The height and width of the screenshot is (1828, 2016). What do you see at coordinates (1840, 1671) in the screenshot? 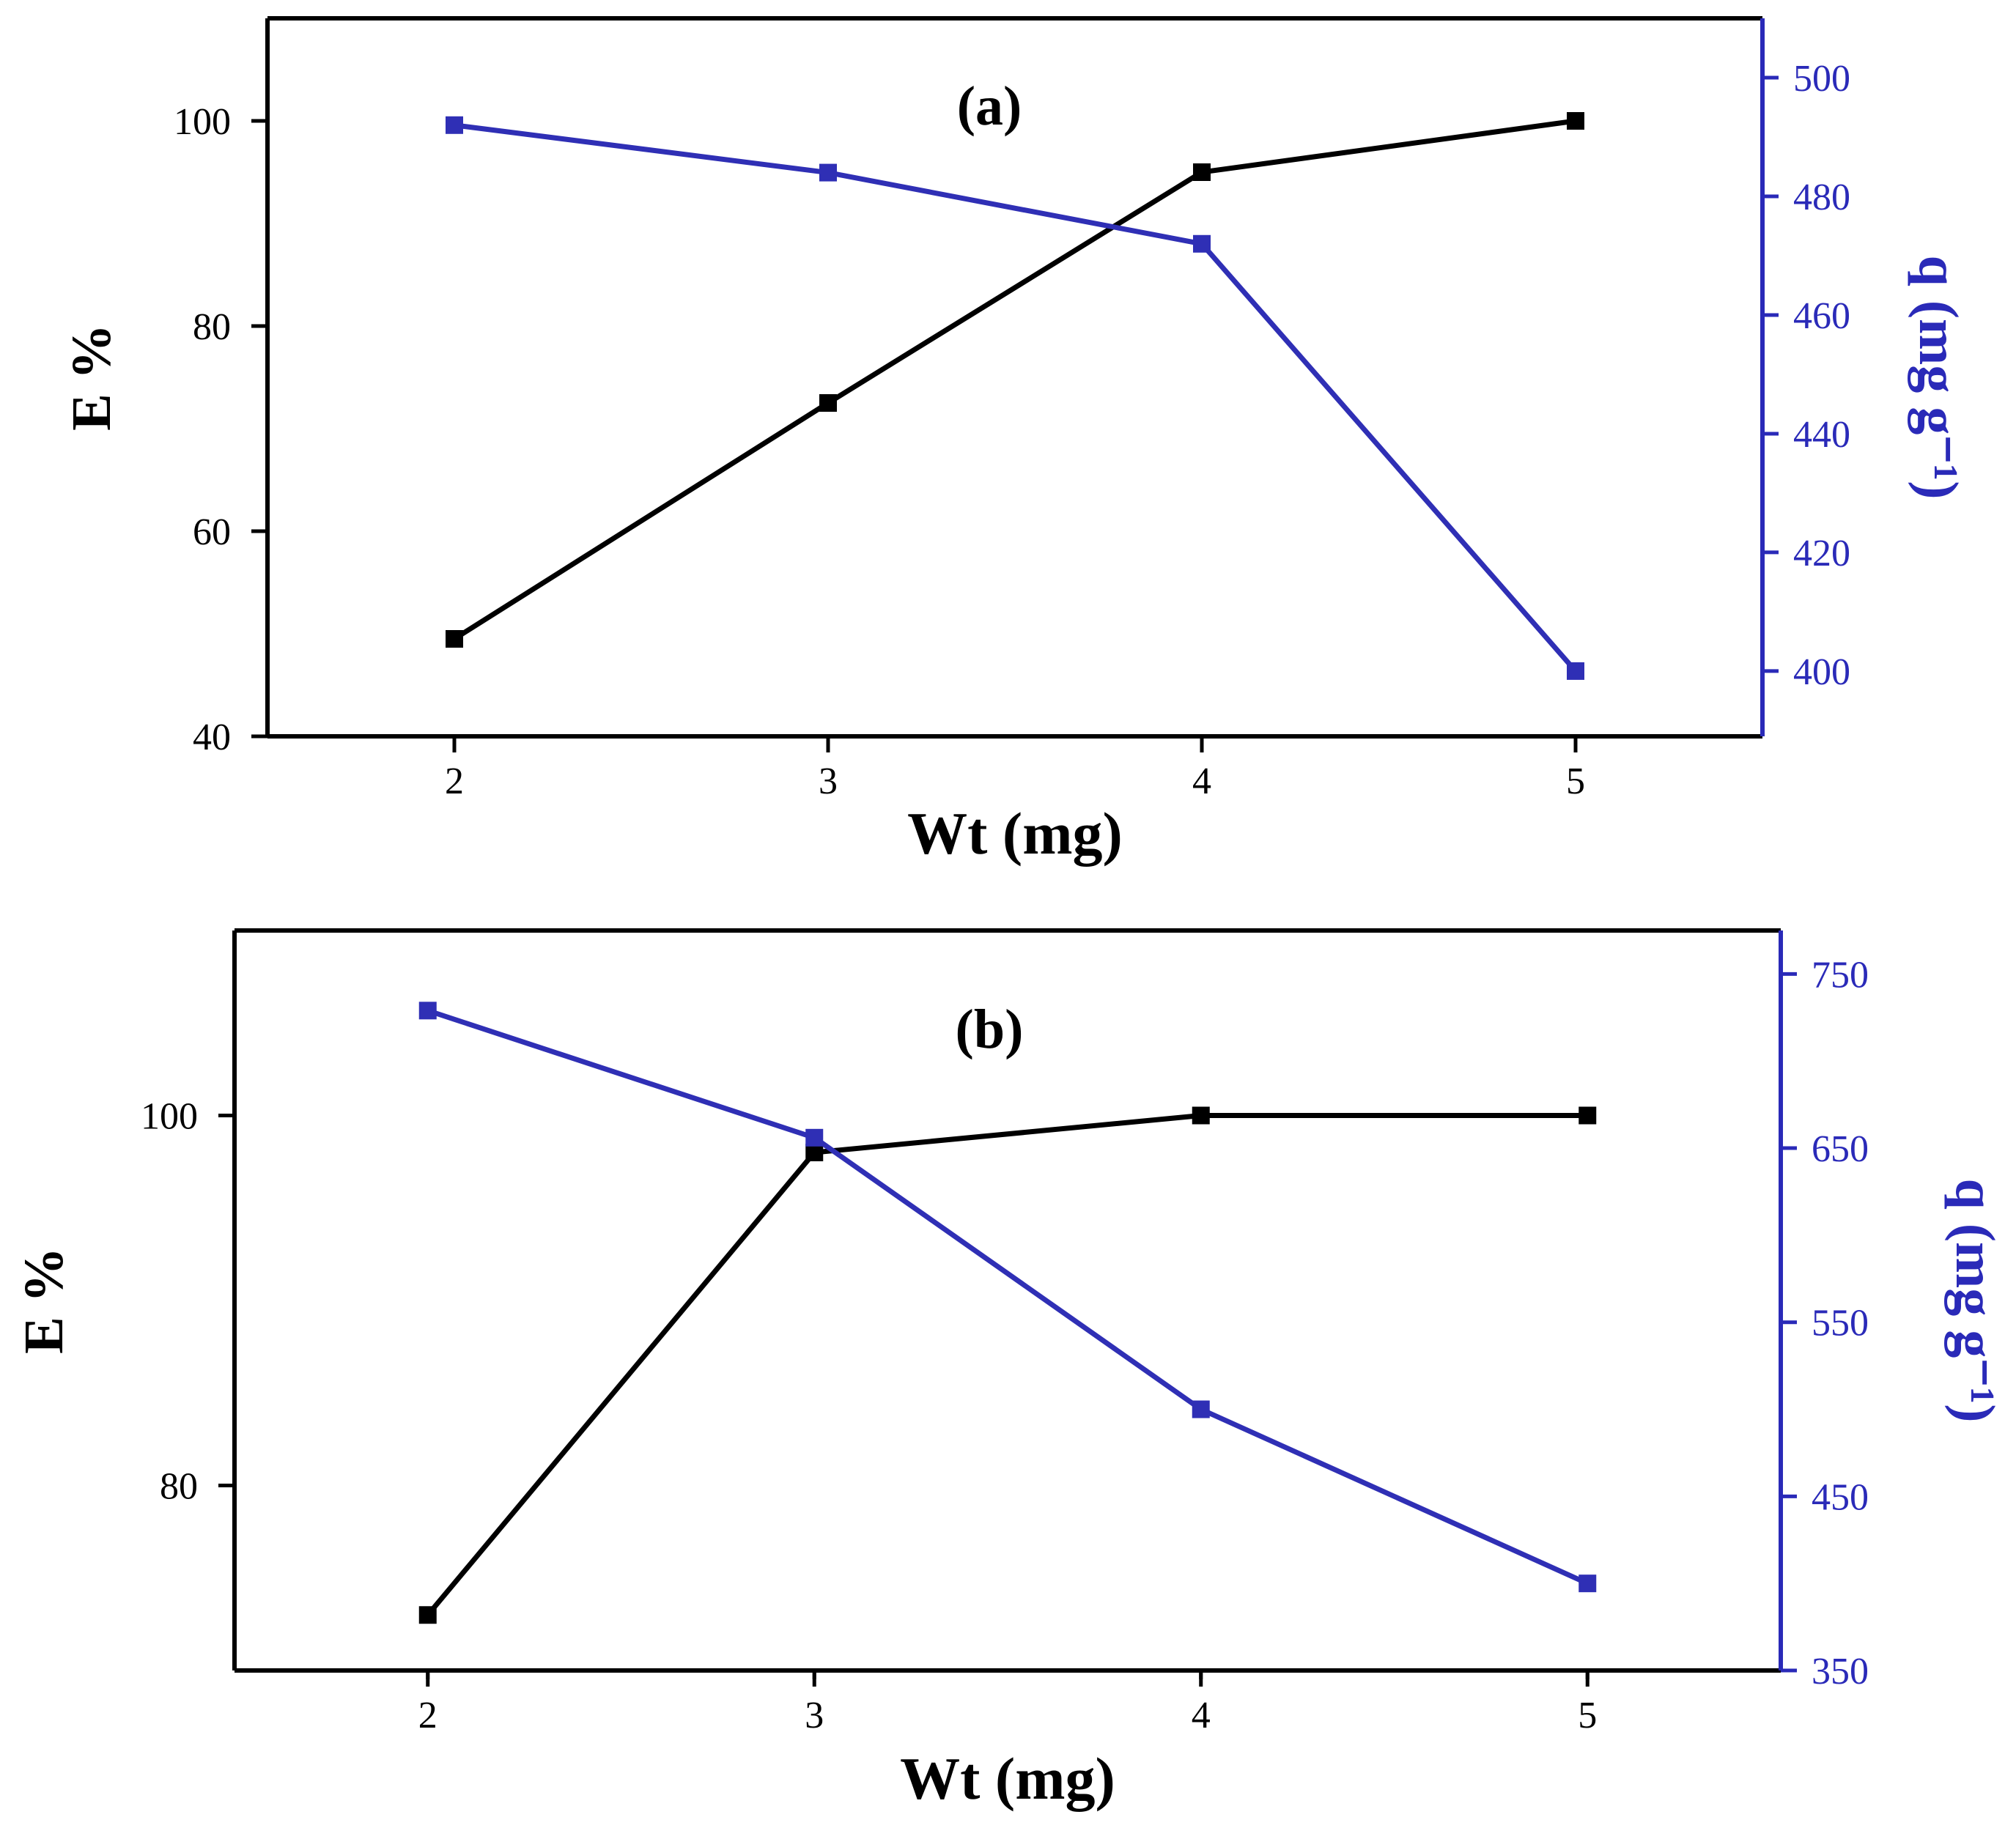
I see `y2-tick-label: 350` at bounding box center [1840, 1671].